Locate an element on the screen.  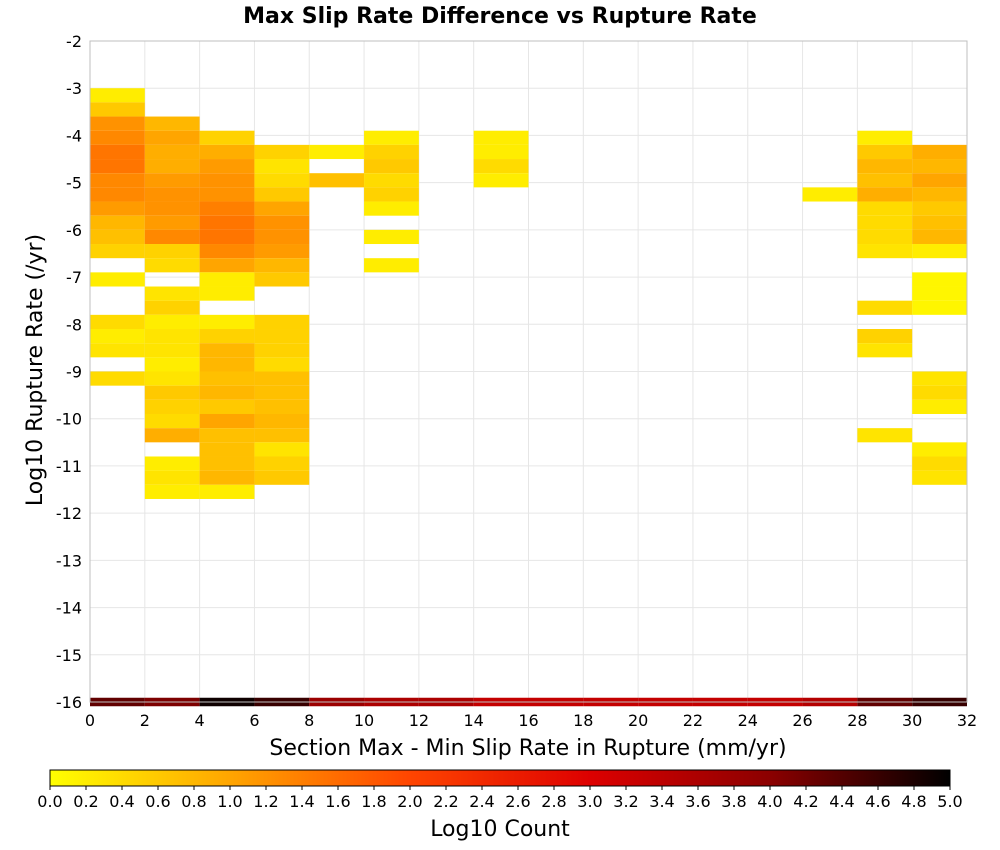
x-tick-label: 4 is located at coordinates (200, 720).